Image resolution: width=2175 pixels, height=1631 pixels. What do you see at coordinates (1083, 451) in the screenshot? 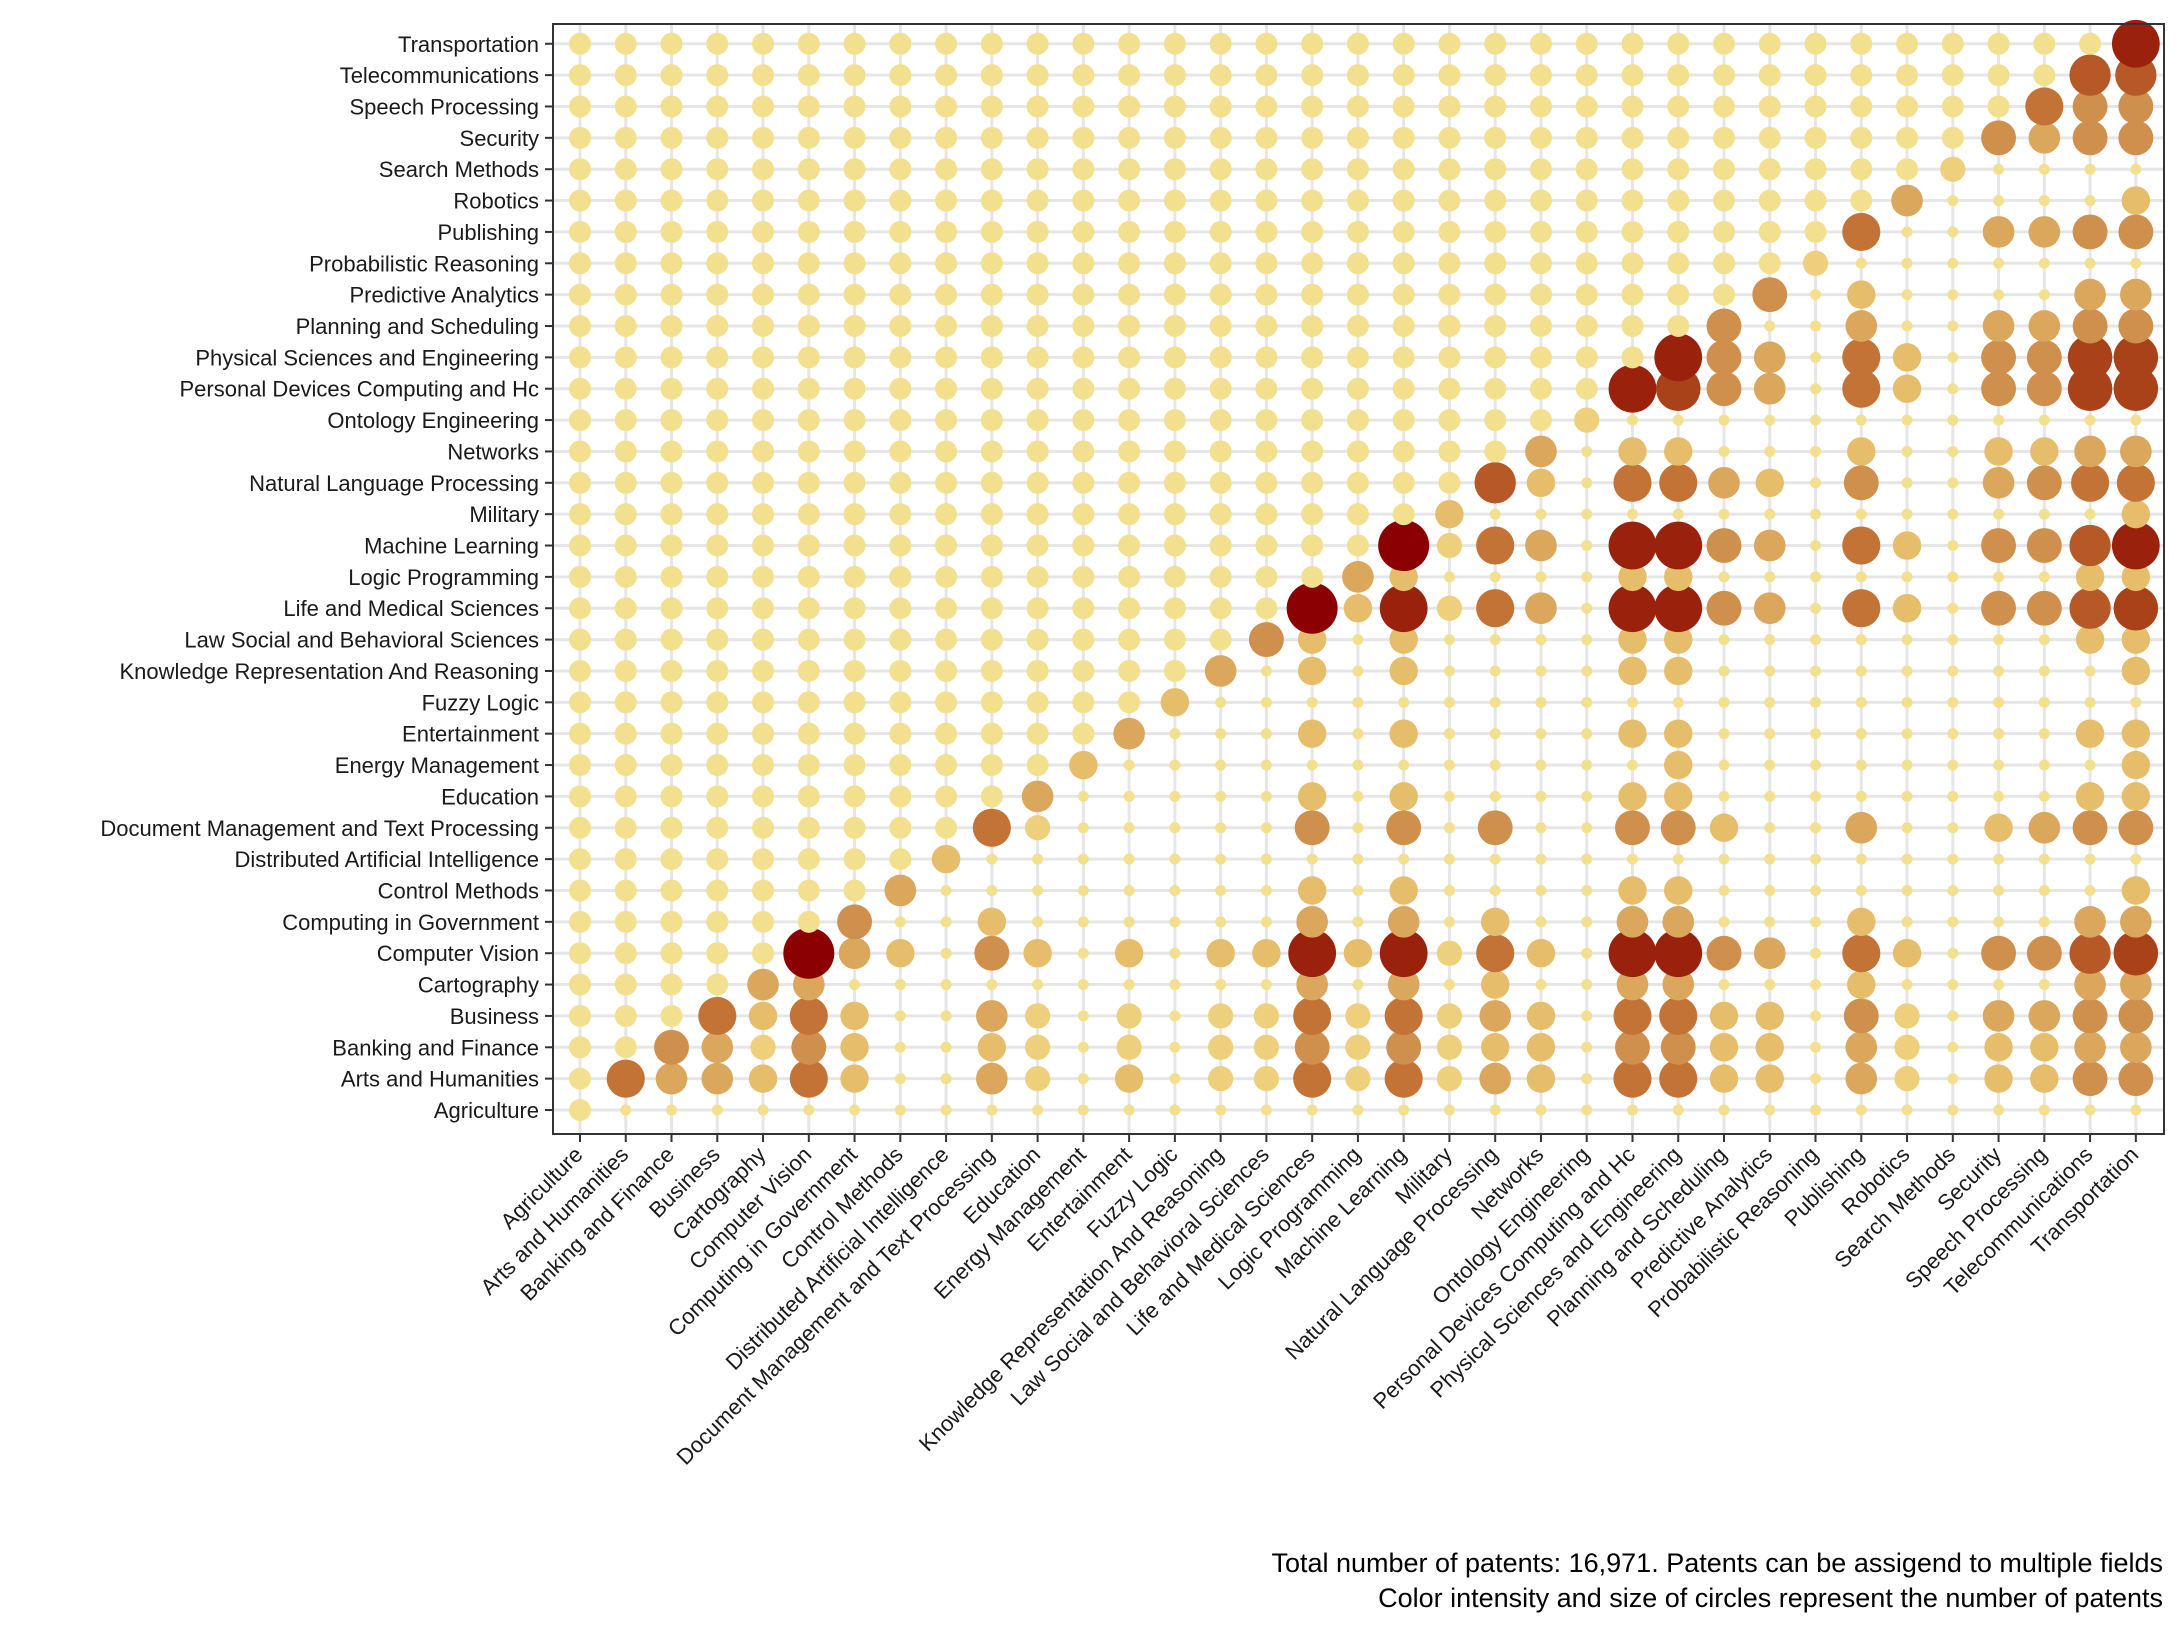
I see `point-energy-management-x-networks` at bounding box center [1083, 451].